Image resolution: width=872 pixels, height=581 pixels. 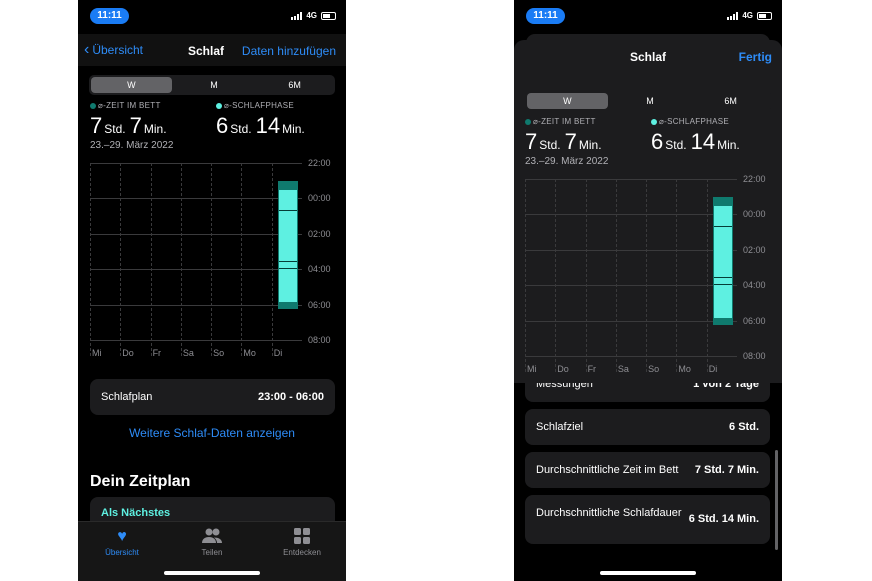 I want to click on y-tick-label: 22:00, so click(x=319, y=163).